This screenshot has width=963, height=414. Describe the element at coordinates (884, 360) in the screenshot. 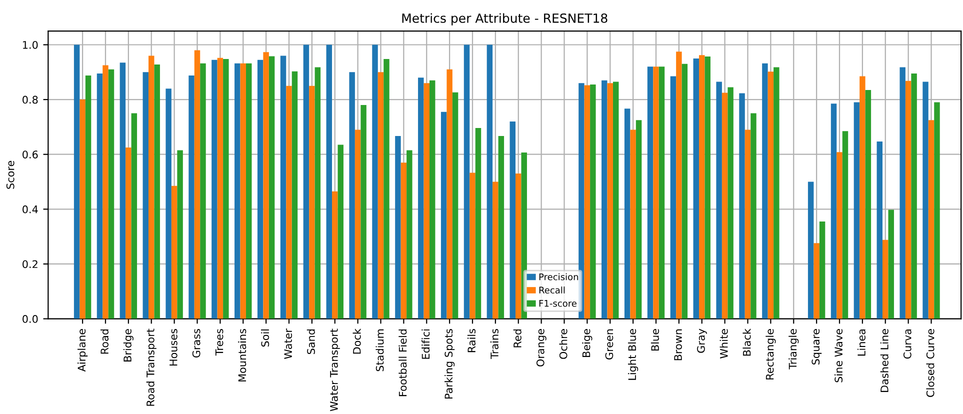

I see `x-tick-label: Dashed Line` at that location.